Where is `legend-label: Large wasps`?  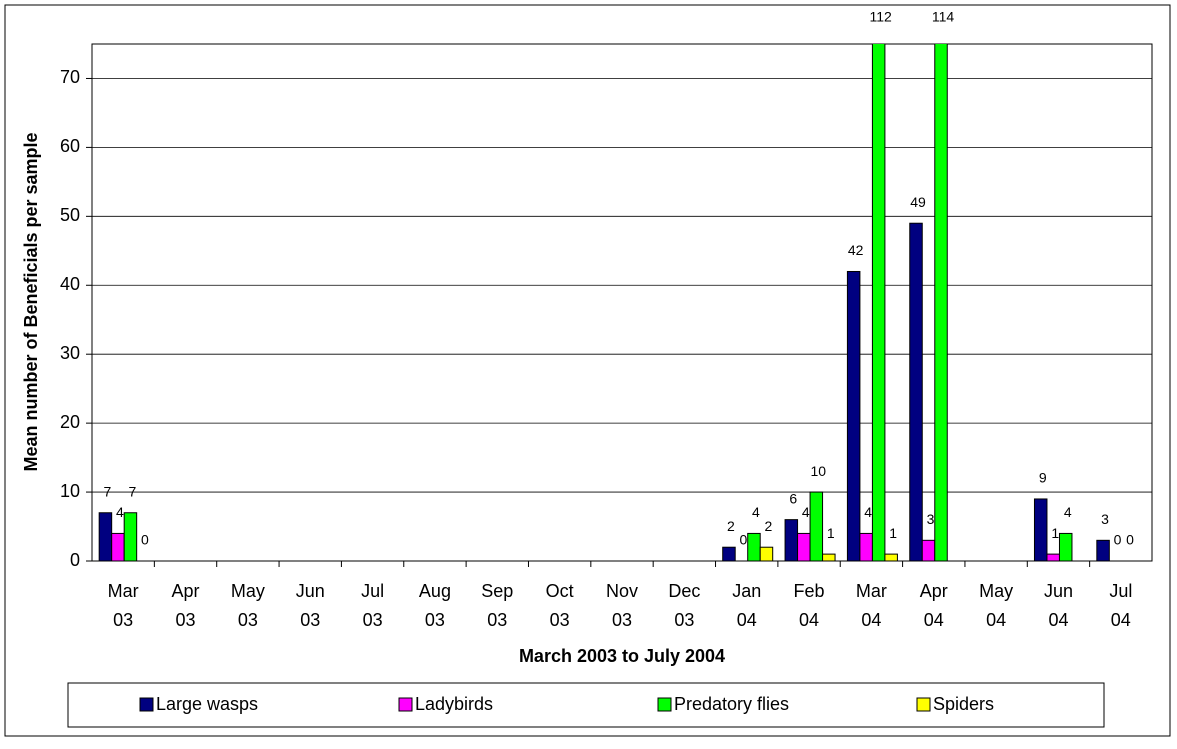
legend-label: Large wasps is located at coordinates (207, 704).